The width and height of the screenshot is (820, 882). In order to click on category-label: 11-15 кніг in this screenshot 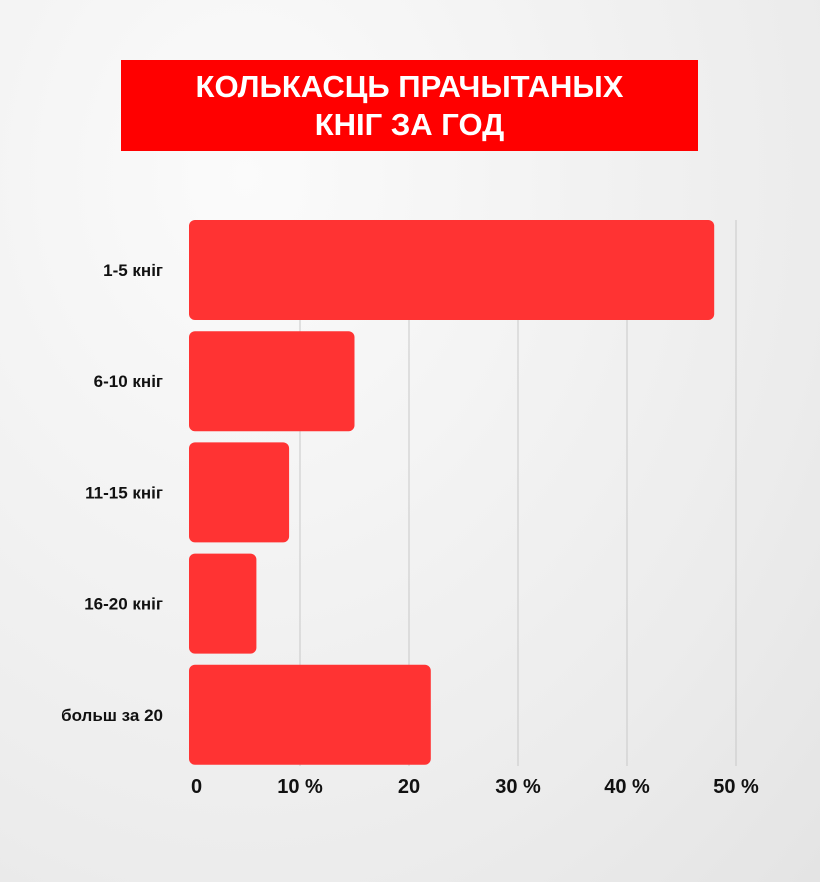, I will do `click(124, 492)`.